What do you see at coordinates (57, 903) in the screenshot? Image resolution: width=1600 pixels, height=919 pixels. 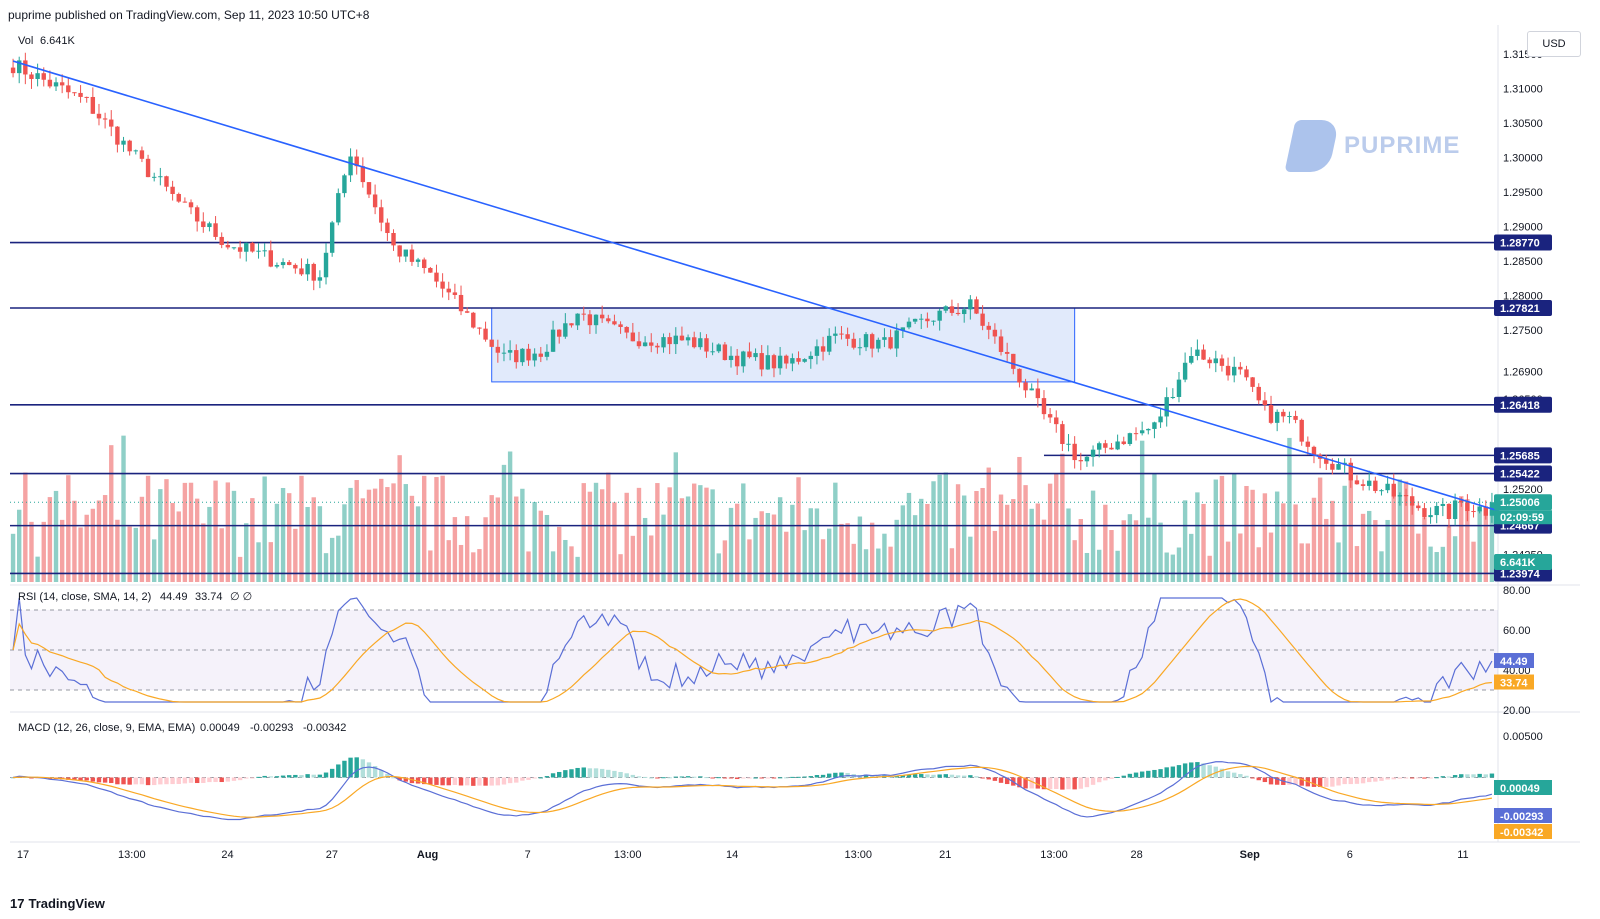 I see `tradingview-brand: 17 TradingView` at bounding box center [57, 903].